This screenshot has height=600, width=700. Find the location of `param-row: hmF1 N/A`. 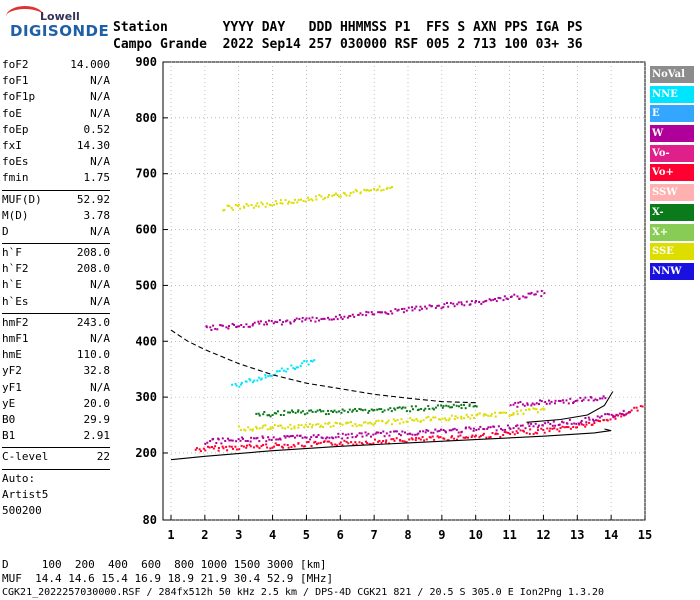

param-row: hmF1 N/A is located at coordinates (56, 340).